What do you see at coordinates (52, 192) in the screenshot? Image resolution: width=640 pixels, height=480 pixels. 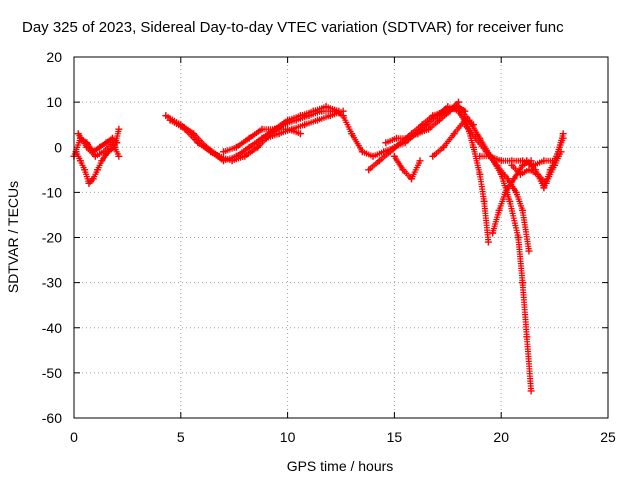 I see `y-tick-label: -10` at bounding box center [52, 192].